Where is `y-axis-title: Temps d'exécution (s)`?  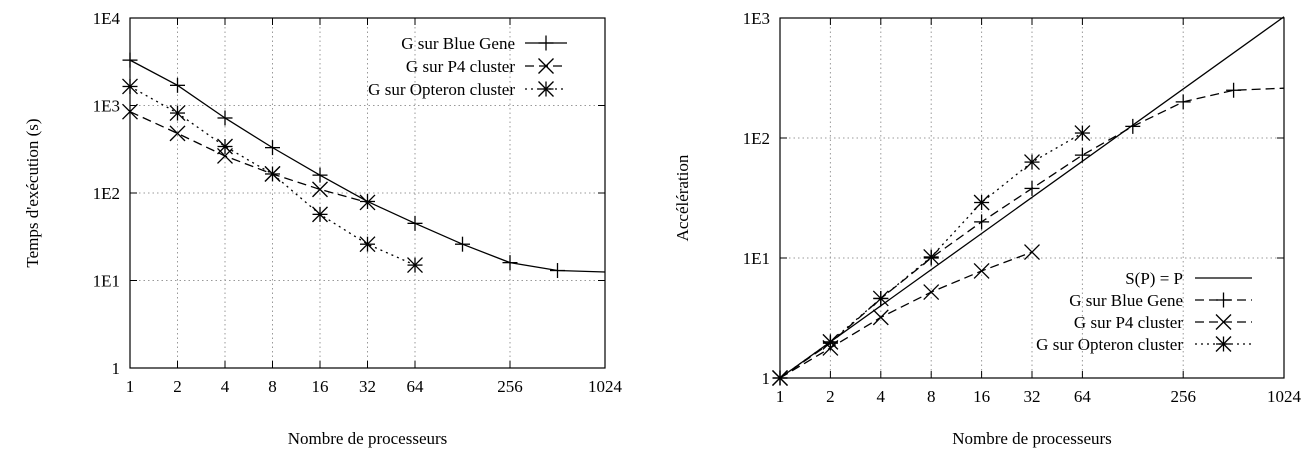 y-axis-title: Temps d'exécution (s) is located at coordinates (32, 192).